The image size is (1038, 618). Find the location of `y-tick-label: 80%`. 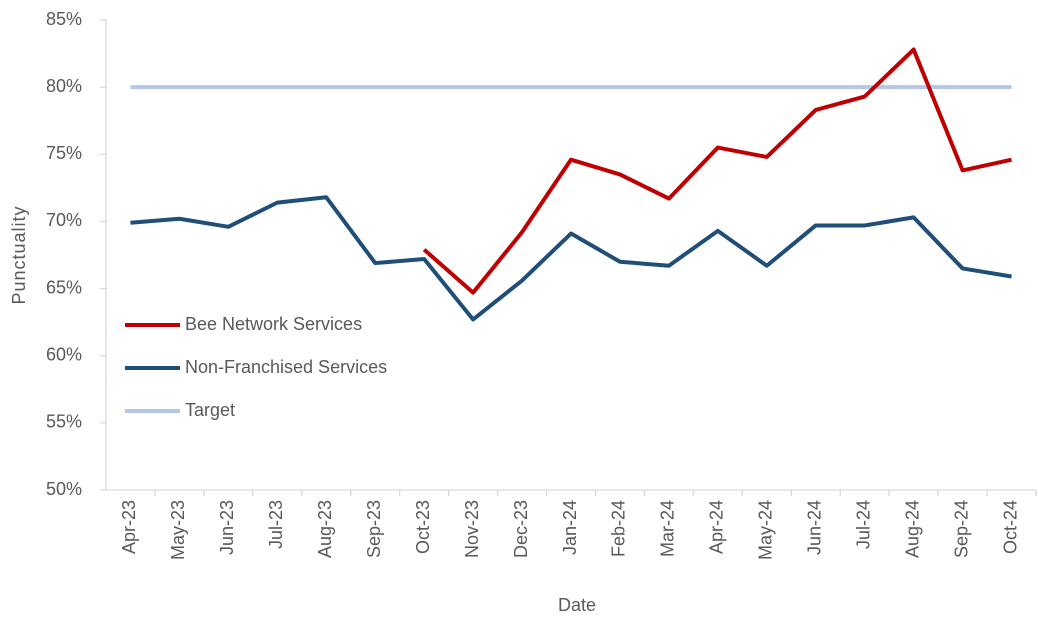

y-tick-label: 80% is located at coordinates (64, 86).